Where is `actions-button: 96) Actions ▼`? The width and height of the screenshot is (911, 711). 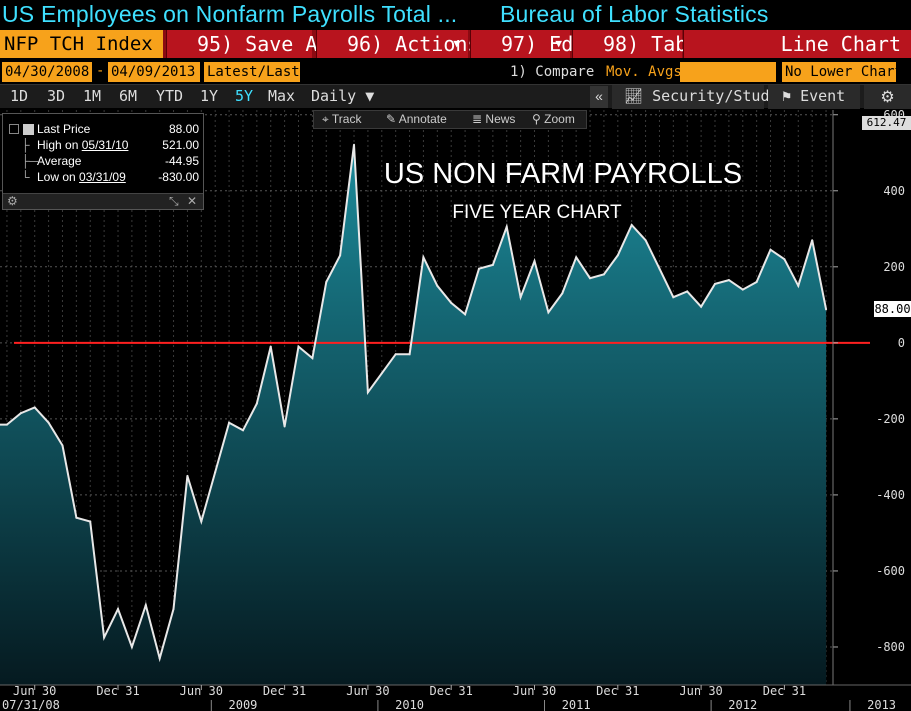 actions-button: 96) Actions ▼ is located at coordinates (397, 44).